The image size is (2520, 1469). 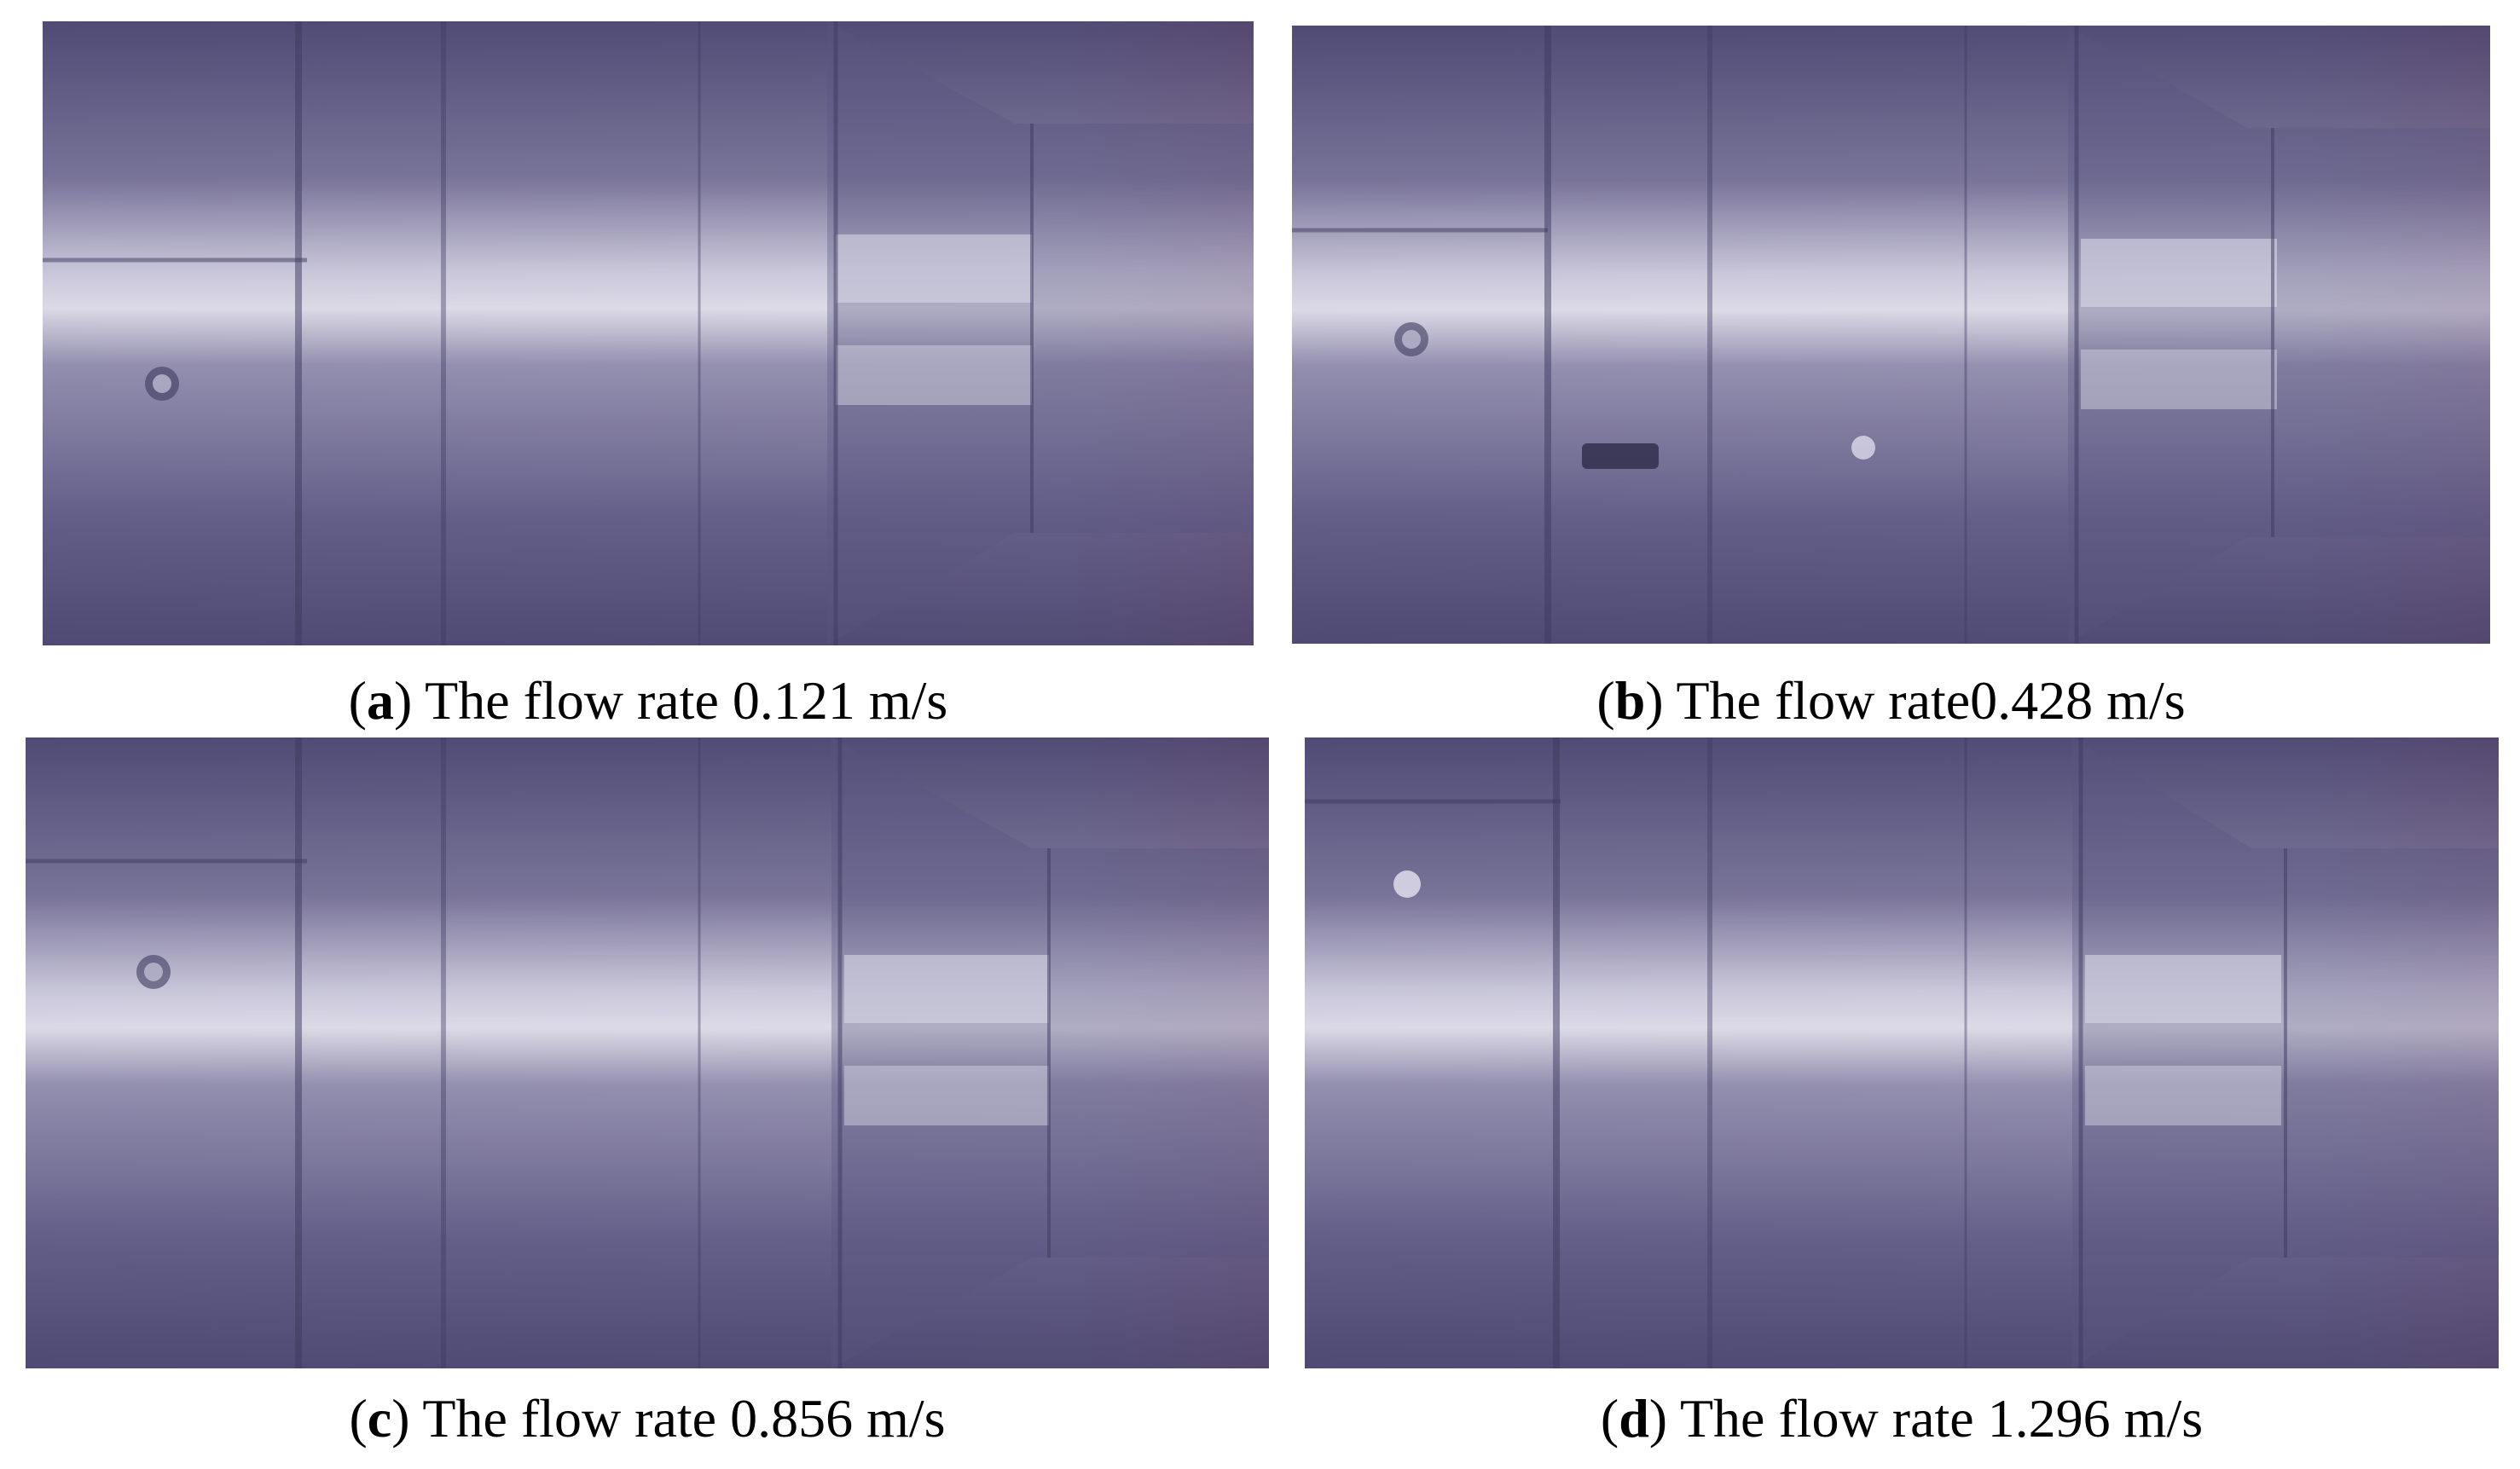 I want to click on caption-d-letter: d, so click(x=1634, y=1419).